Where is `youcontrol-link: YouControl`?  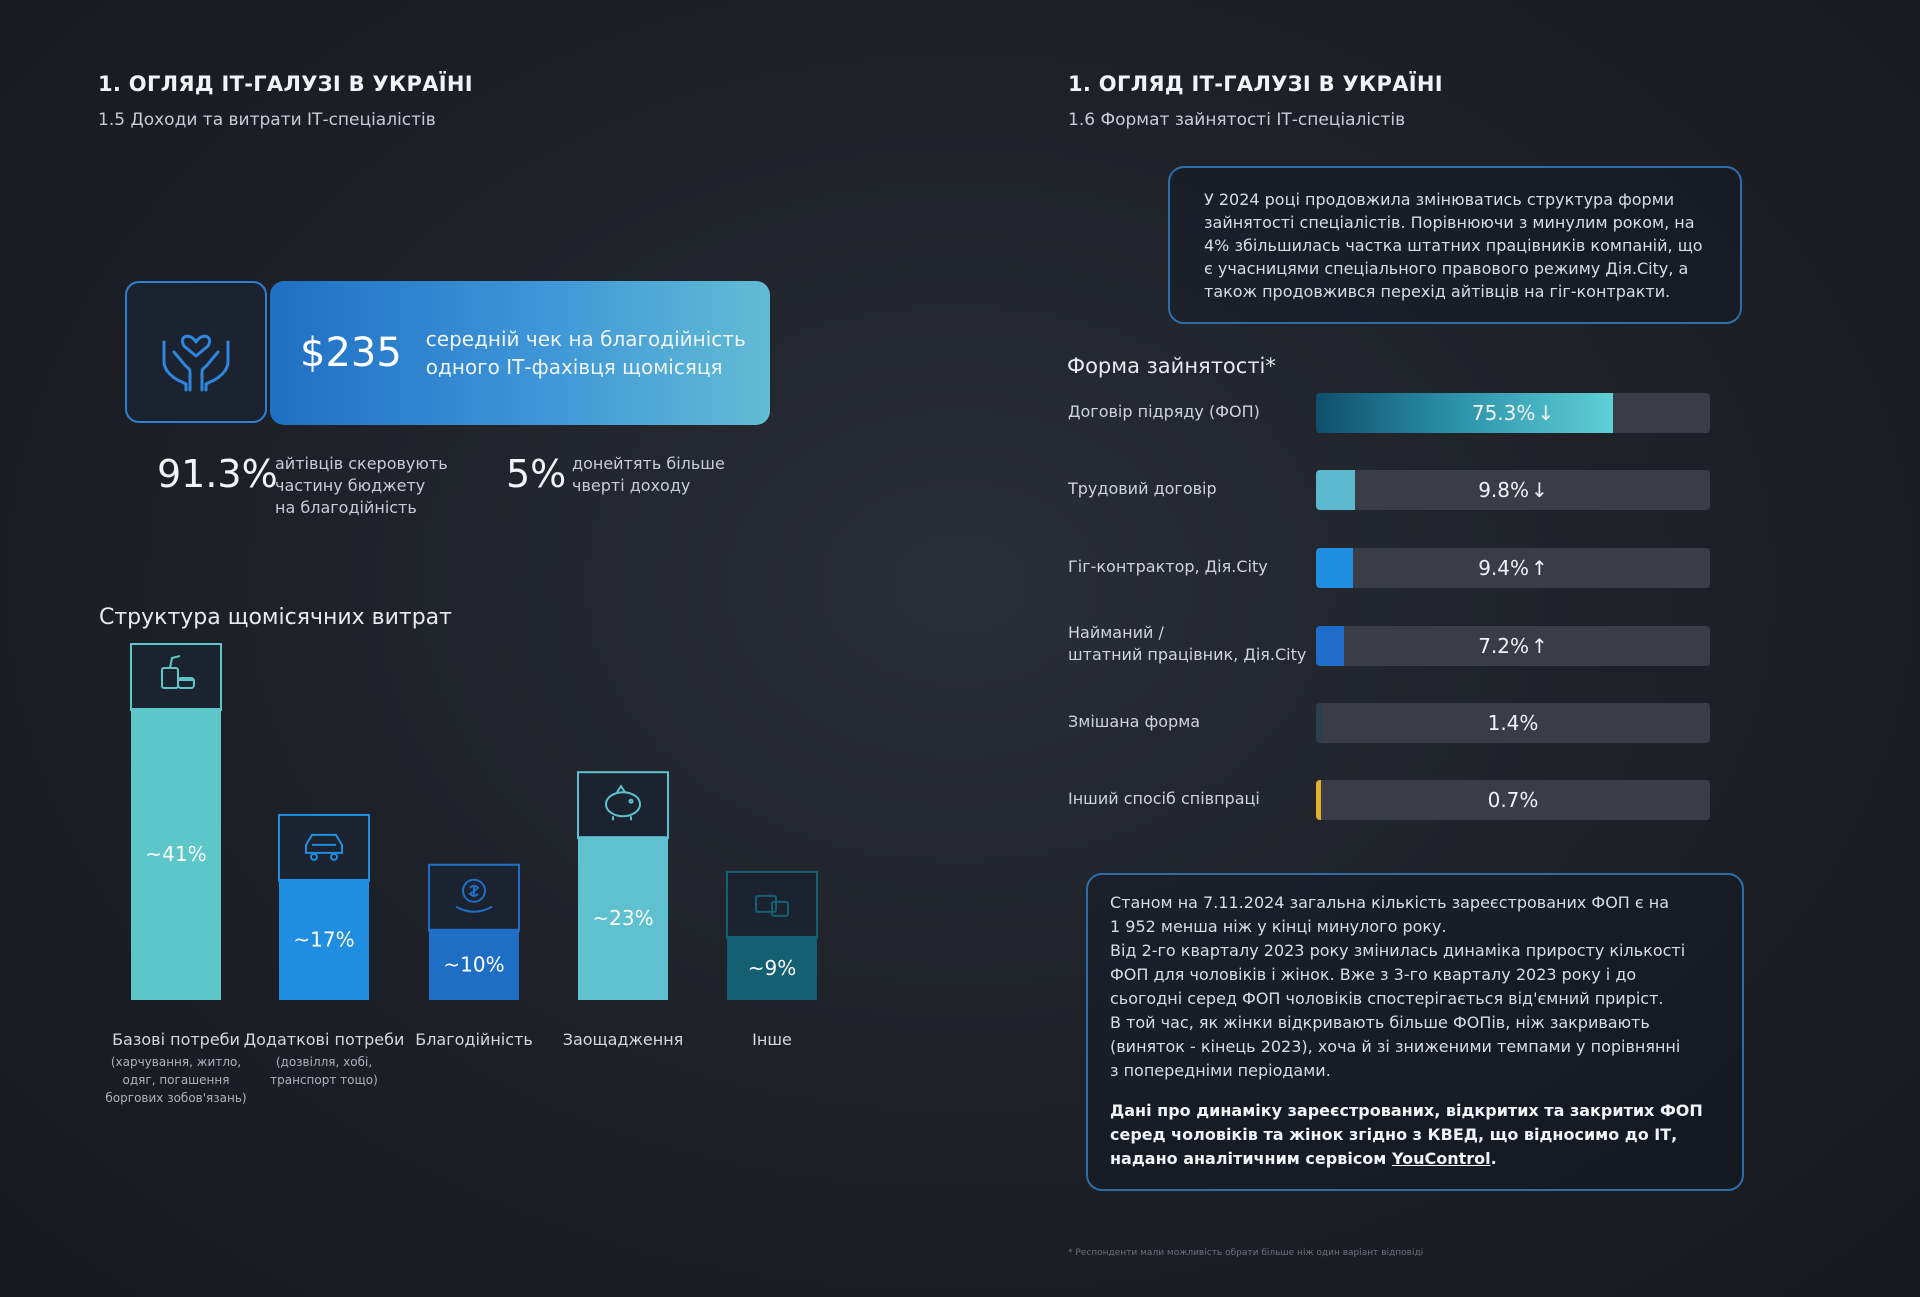 youcontrol-link: YouControl is located at coordinates (1441, 1158).